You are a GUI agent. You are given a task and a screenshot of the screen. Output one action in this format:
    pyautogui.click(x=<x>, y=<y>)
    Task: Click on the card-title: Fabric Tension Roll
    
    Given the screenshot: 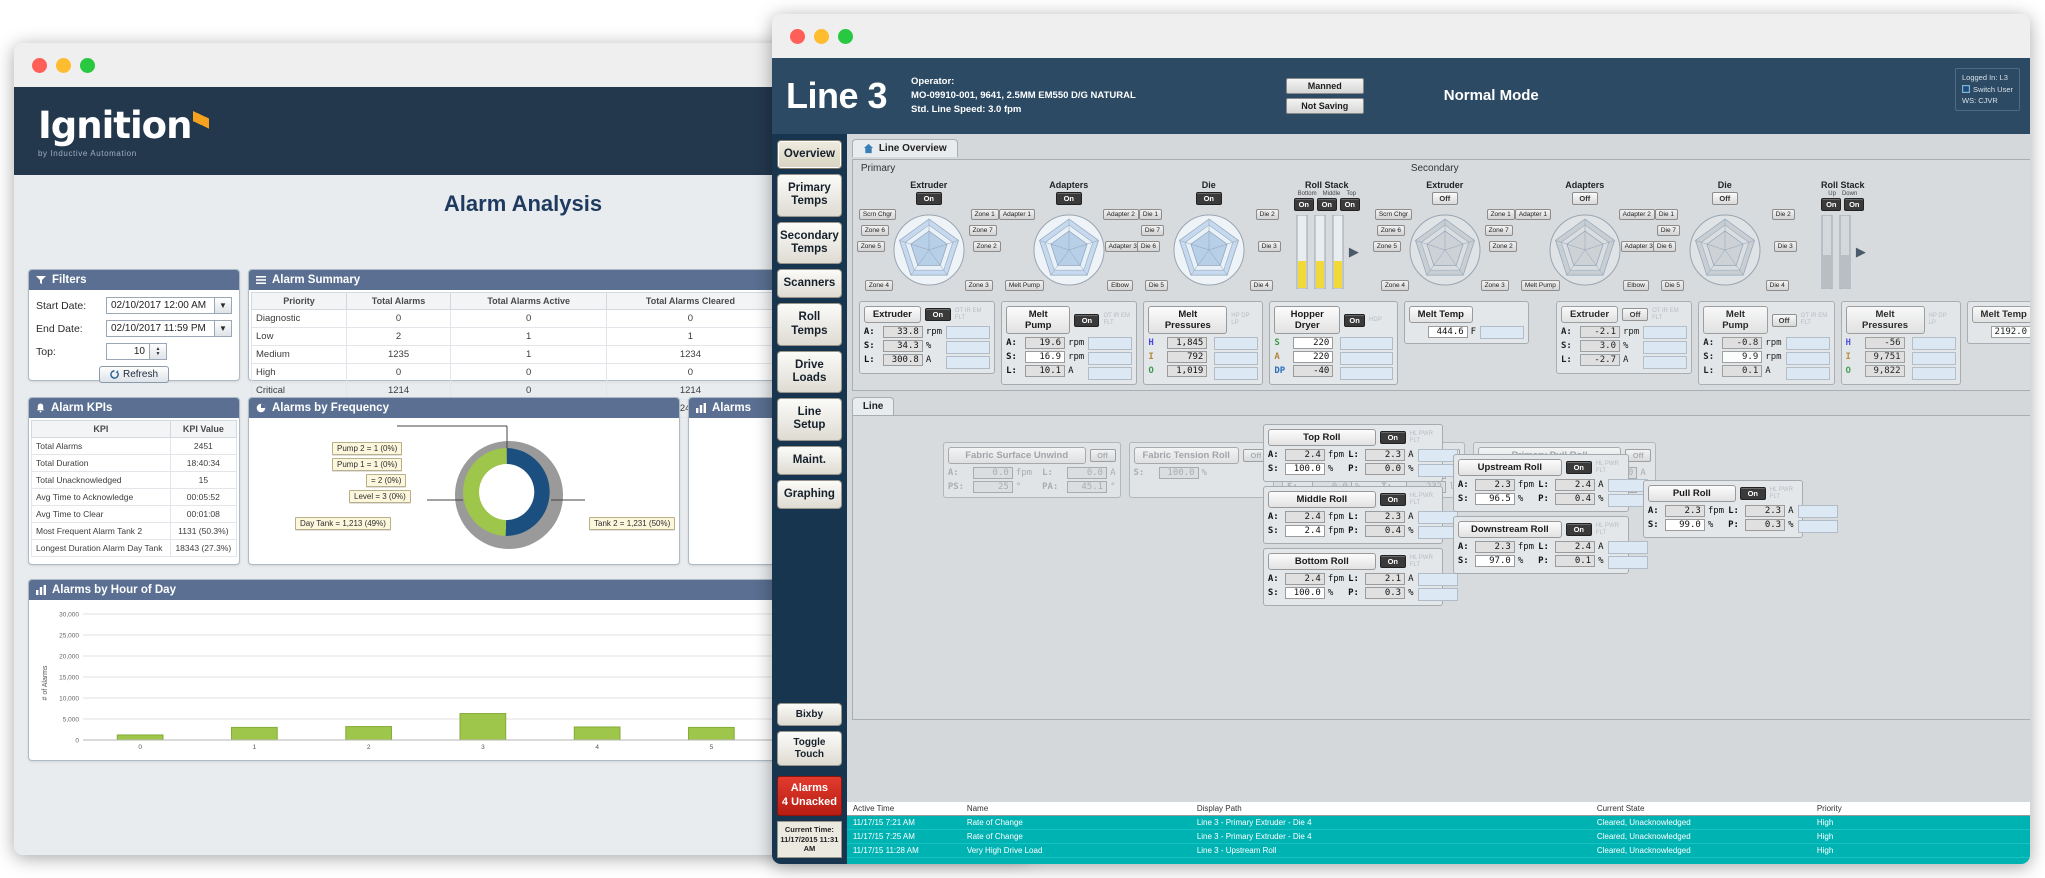 What is the action you would take?
    pyautogui.click(x=1186, y=455)
    